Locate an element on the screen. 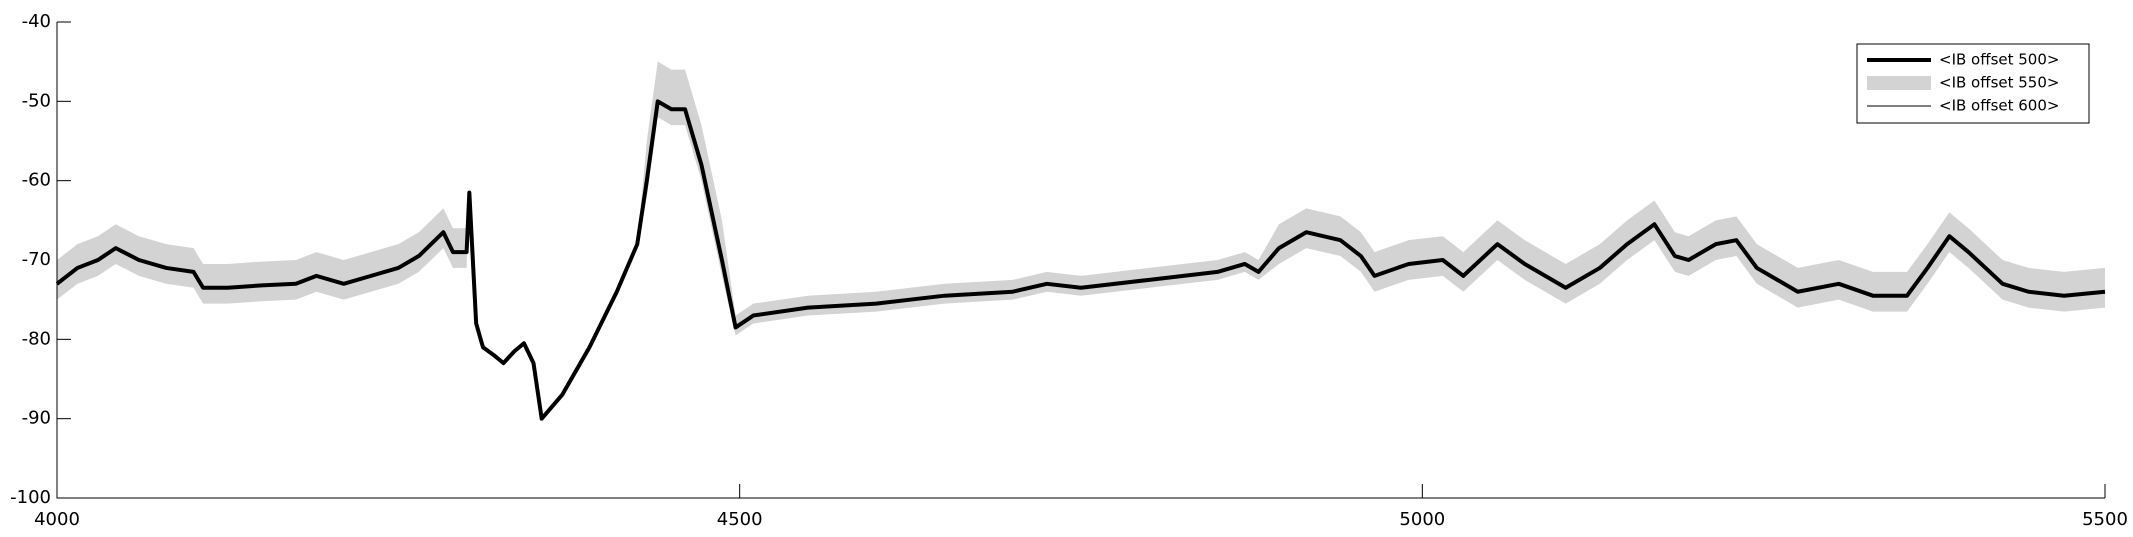 This screenshot has height=537, width=2133. y-tick-label: -80 is located at coordinates (36, 338).